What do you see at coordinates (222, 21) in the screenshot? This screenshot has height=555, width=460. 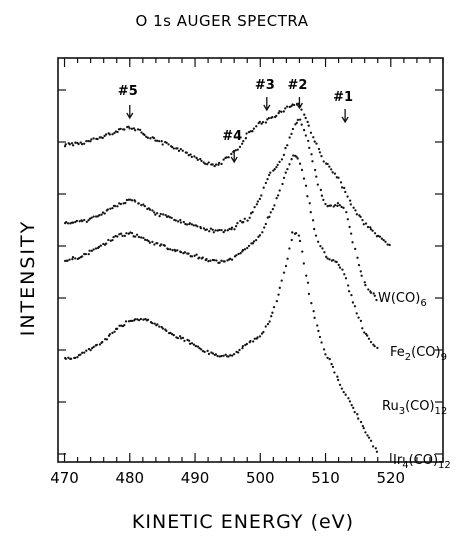 I see `chart-title: O 1s AUGER SPECTRA` at bounding box center [222, 21].